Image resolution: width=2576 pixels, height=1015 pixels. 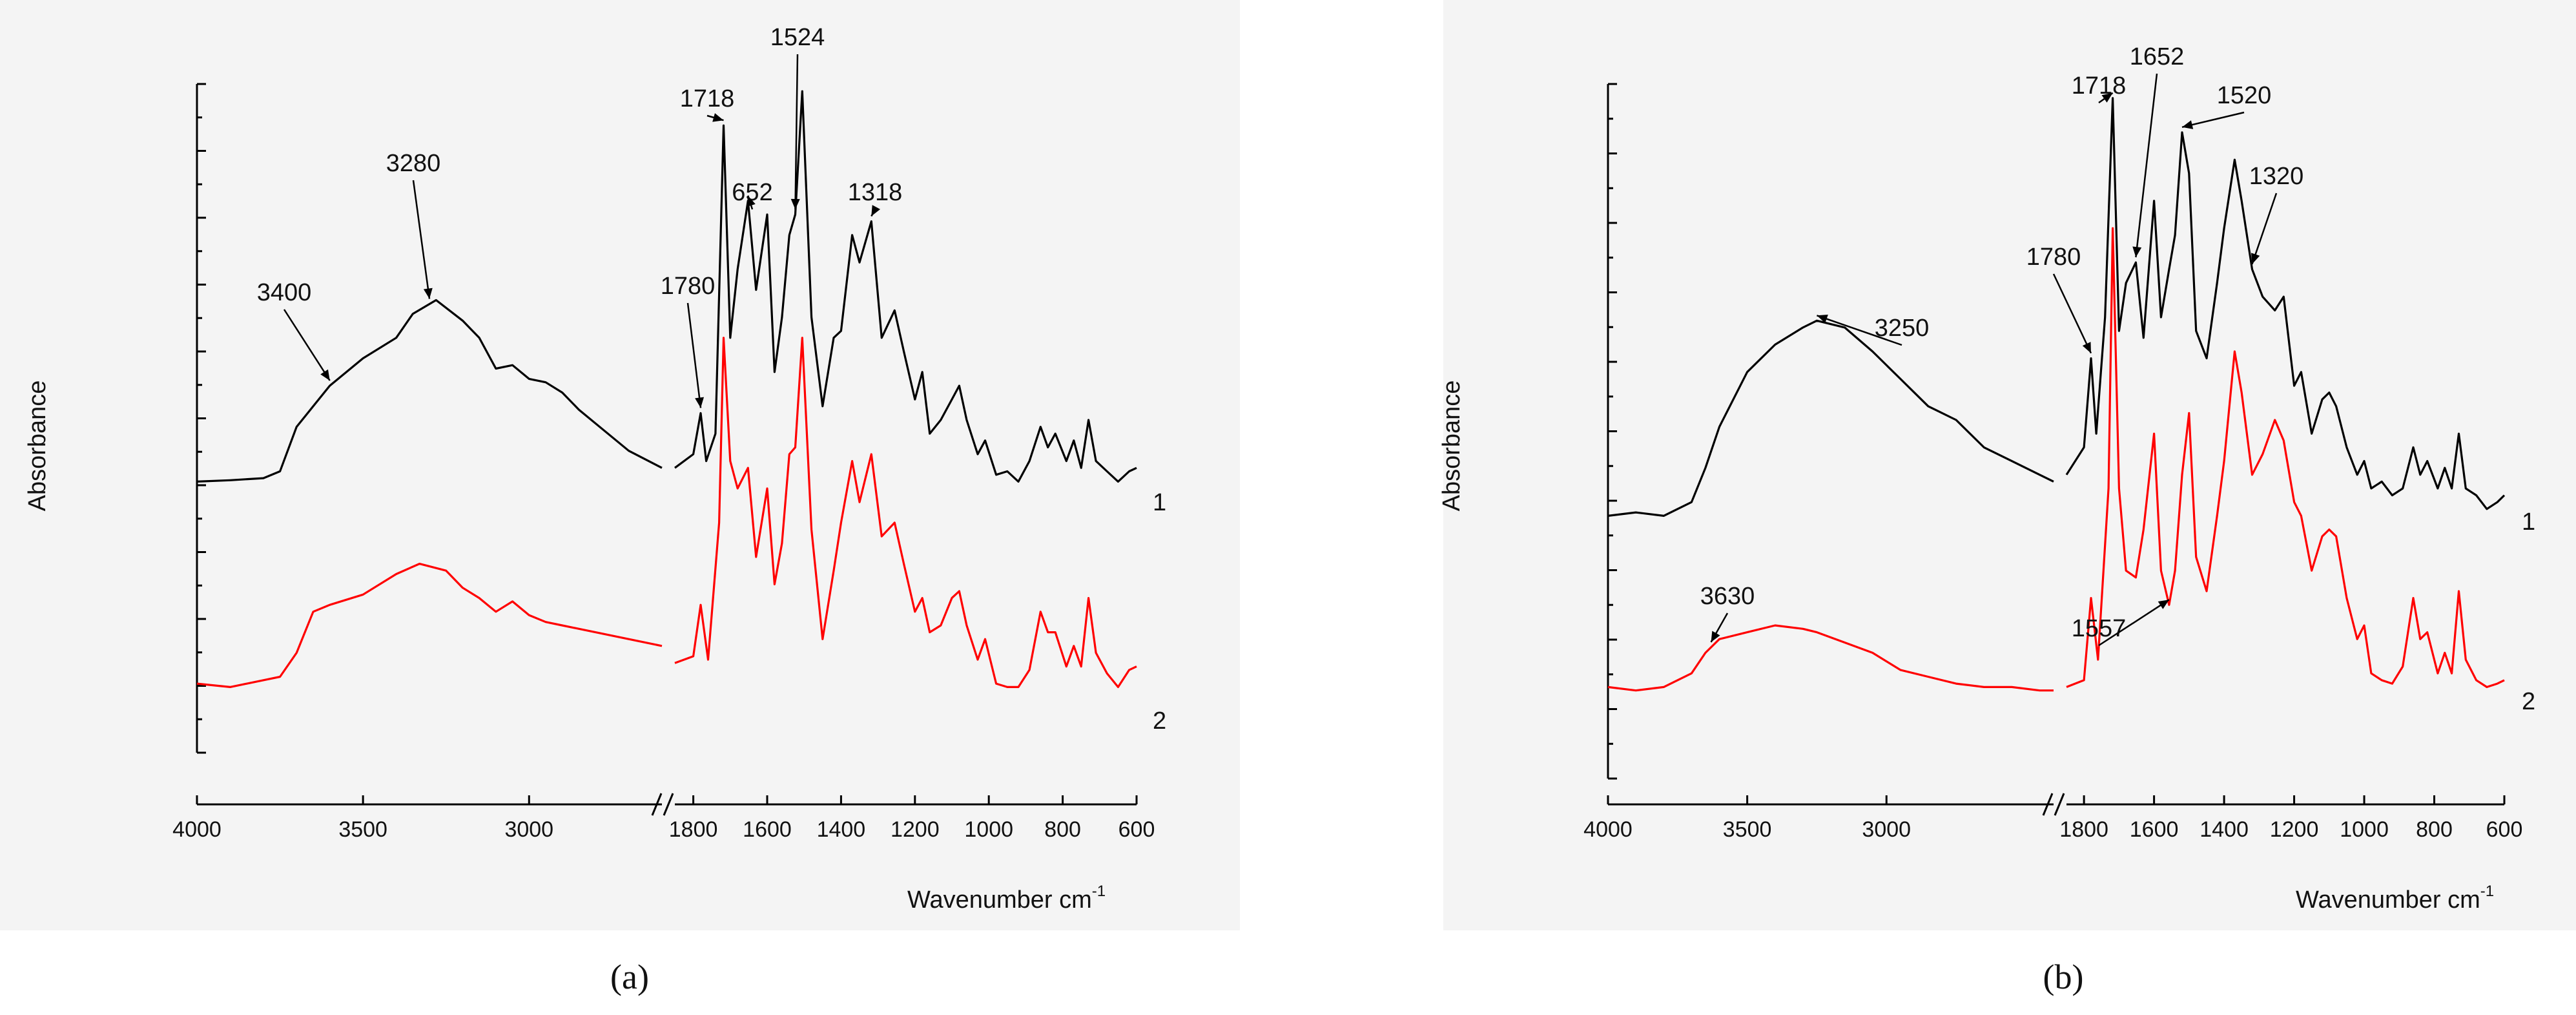 I want to click on panel-caption-b: (b), so click(x=2063, y=977).